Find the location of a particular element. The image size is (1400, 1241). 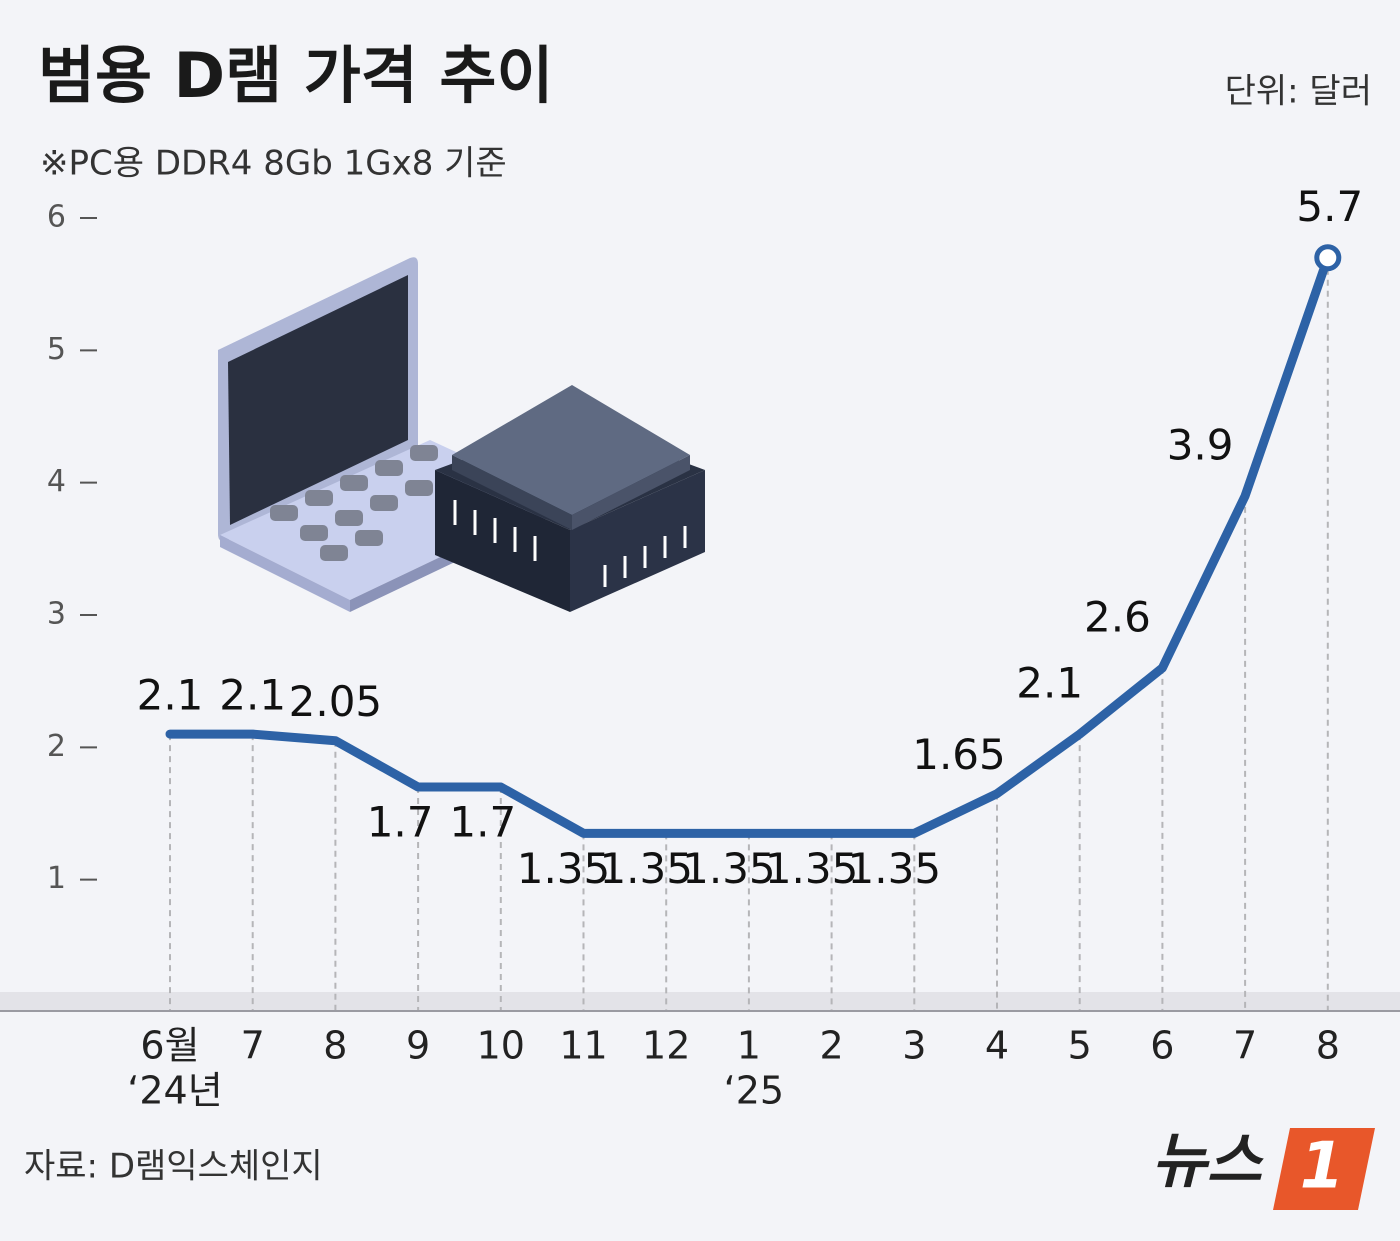

y-tick-label: 1 is located at coordinates (56, 878).